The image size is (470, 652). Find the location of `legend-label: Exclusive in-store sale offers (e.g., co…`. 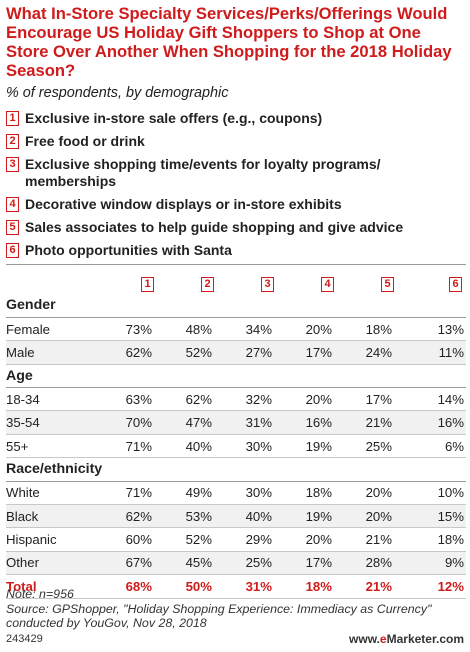

legend-label: Exclusive in-store sale offers (e.g., co… is located at coordinates (174, 118).